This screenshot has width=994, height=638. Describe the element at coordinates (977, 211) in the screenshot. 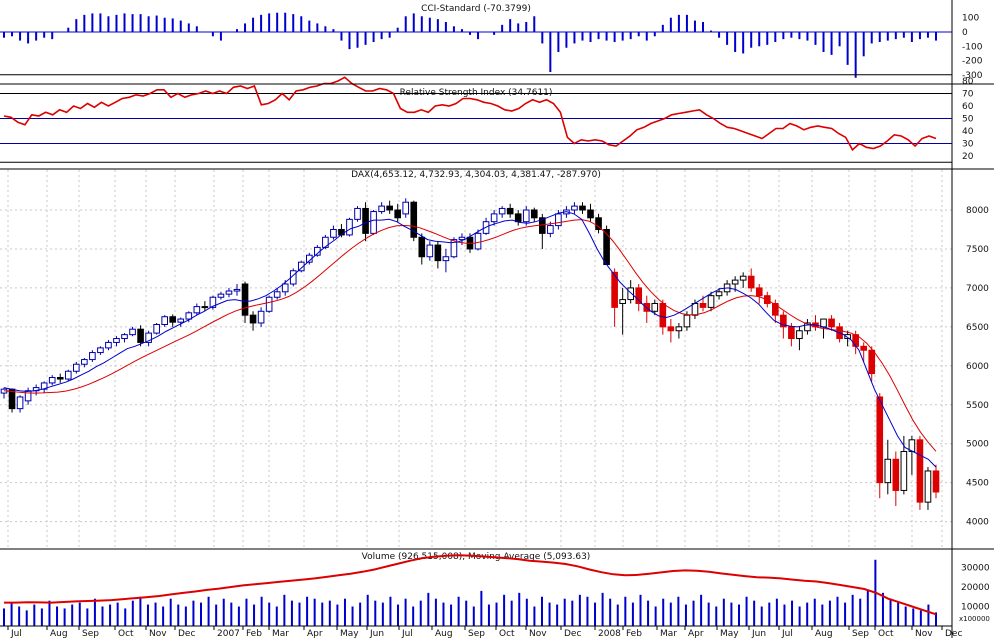

I see `price-tick-label: 8000` at that location.